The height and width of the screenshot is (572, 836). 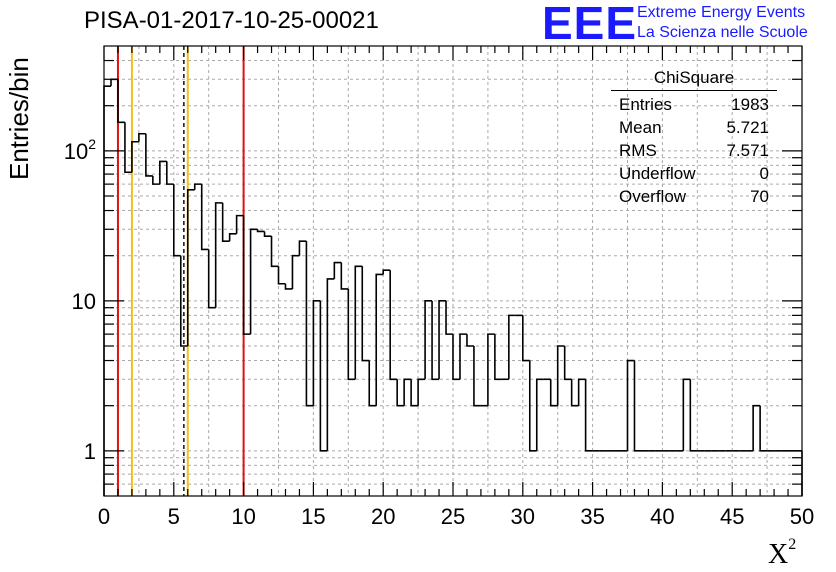 I want to click on x-tick-label: 45, so click(x=732, y=516).